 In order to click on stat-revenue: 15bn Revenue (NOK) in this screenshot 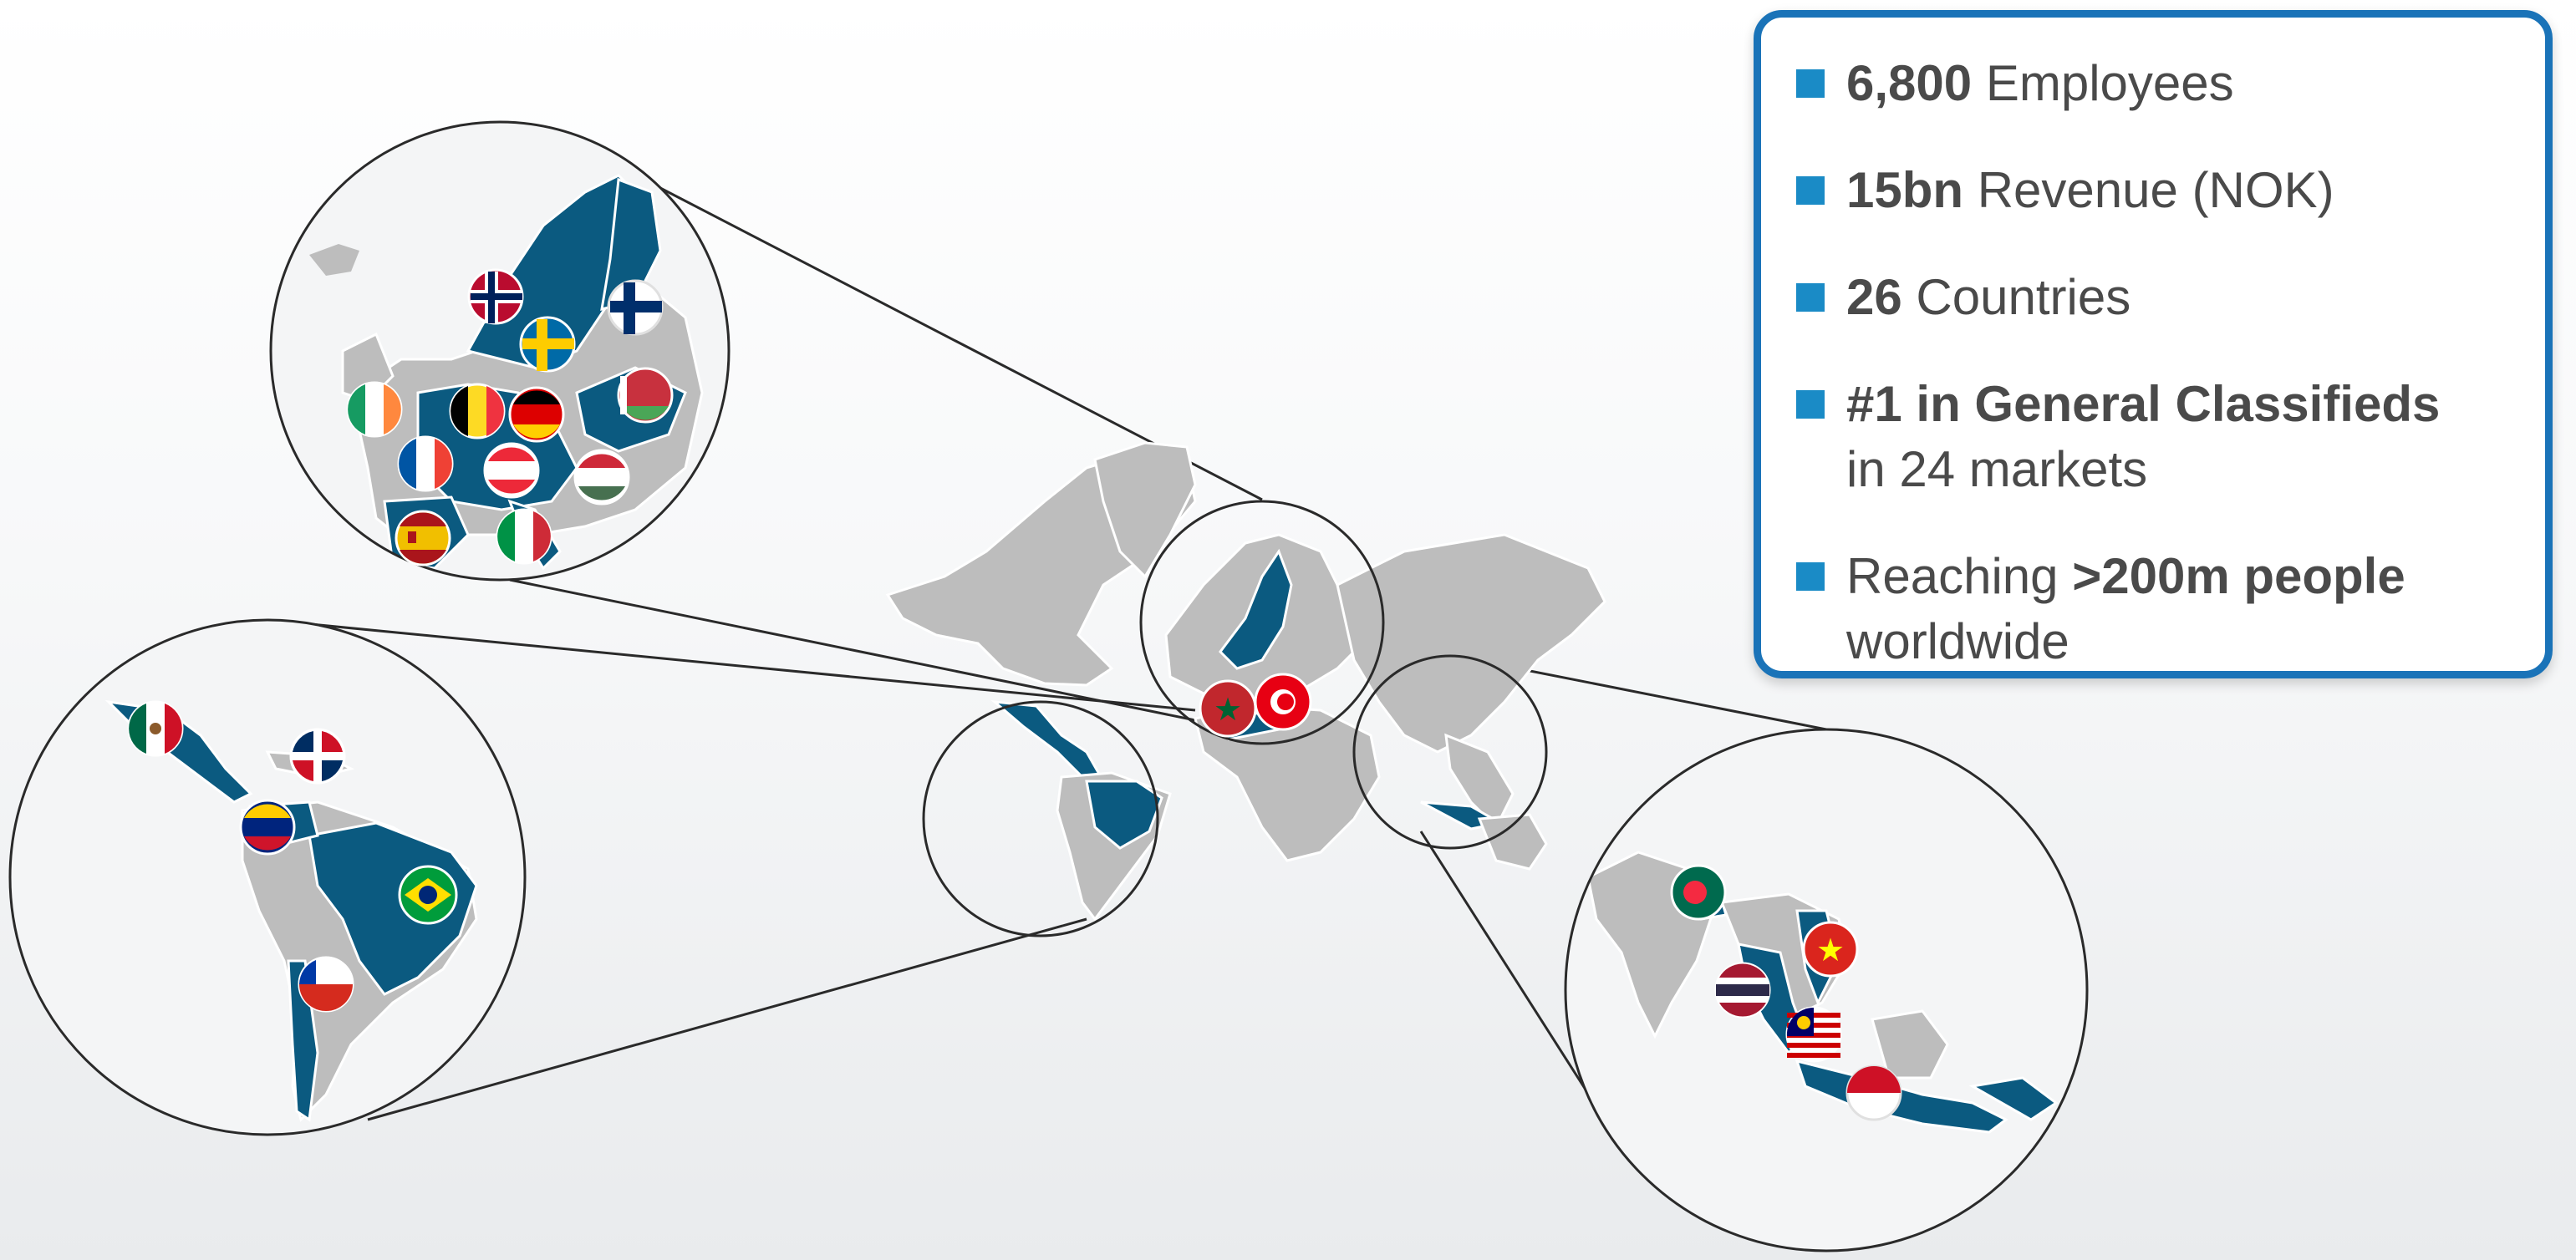, I will do `click(2154, 190)`.